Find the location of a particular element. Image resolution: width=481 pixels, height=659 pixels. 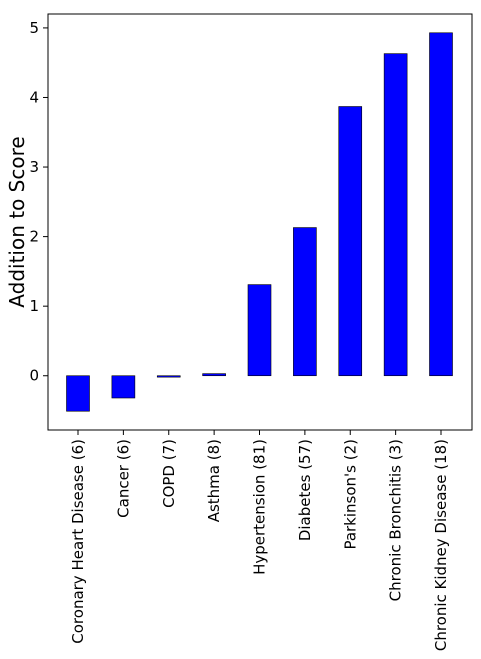

y-tick-label: 5 is located at coordinates (34, 28).